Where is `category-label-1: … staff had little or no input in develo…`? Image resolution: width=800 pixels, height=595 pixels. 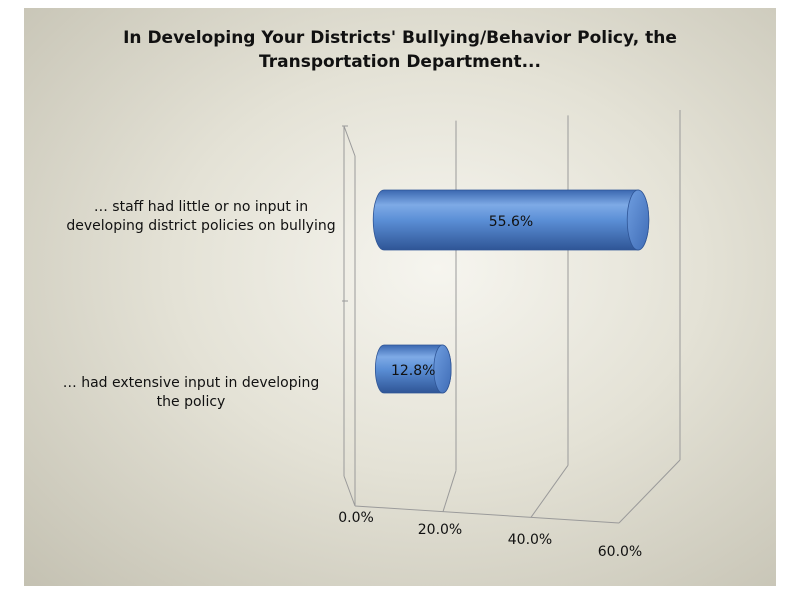
category-label-1: … staff had little or no input in develo… is located at coordinates (201, 217).